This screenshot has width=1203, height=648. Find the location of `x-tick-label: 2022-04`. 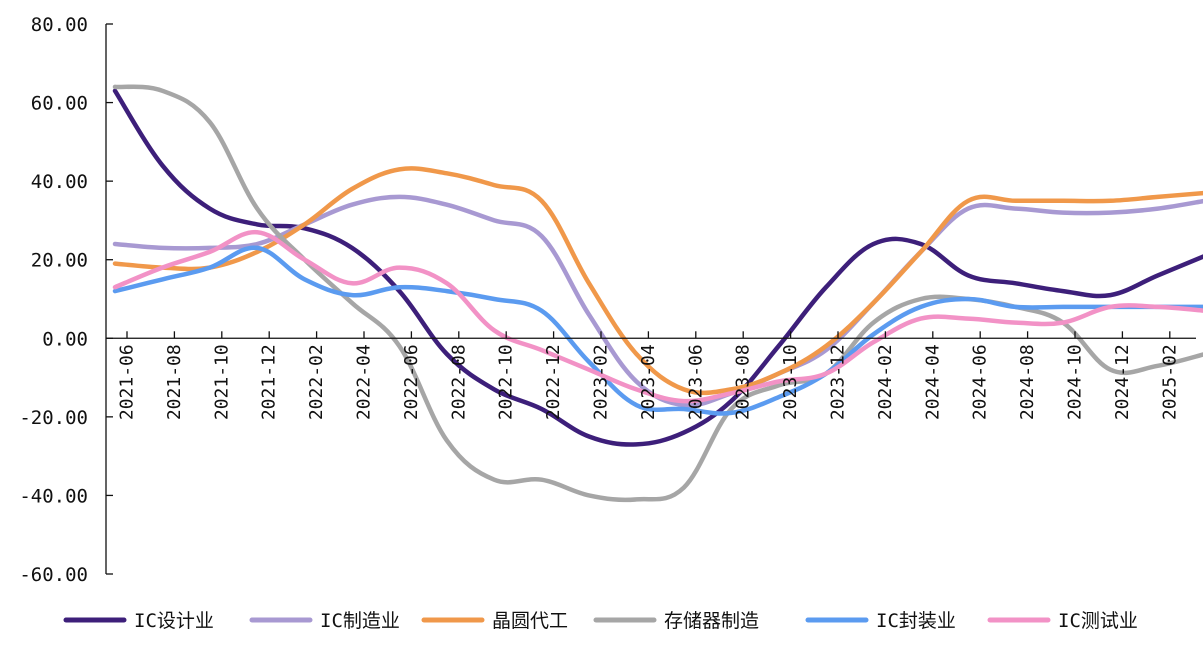

x-tick-label: 2022-04 is located at coordinates (364, 382).